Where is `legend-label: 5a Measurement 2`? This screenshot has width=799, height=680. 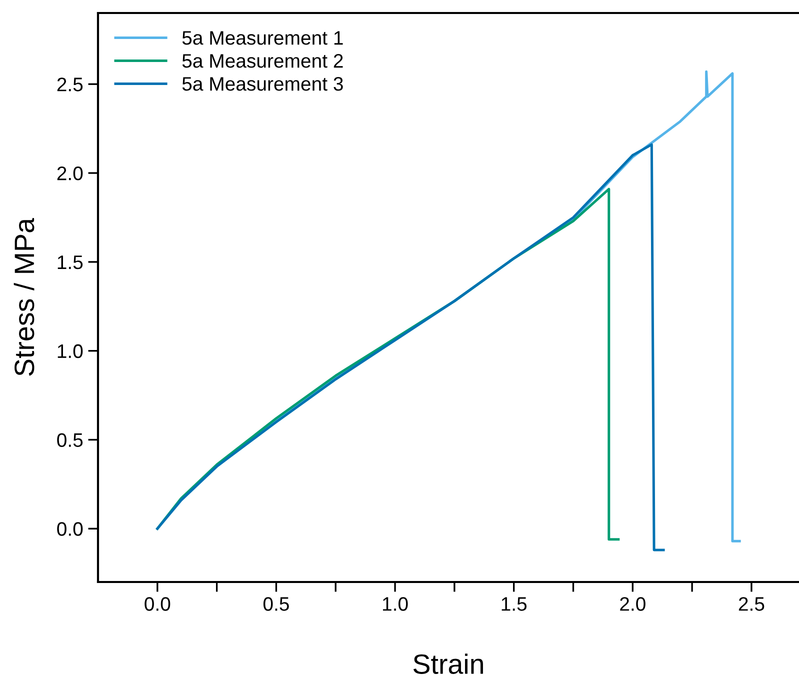
legend-label: 5a Measurement 2 is located at coordinates (262, 61).